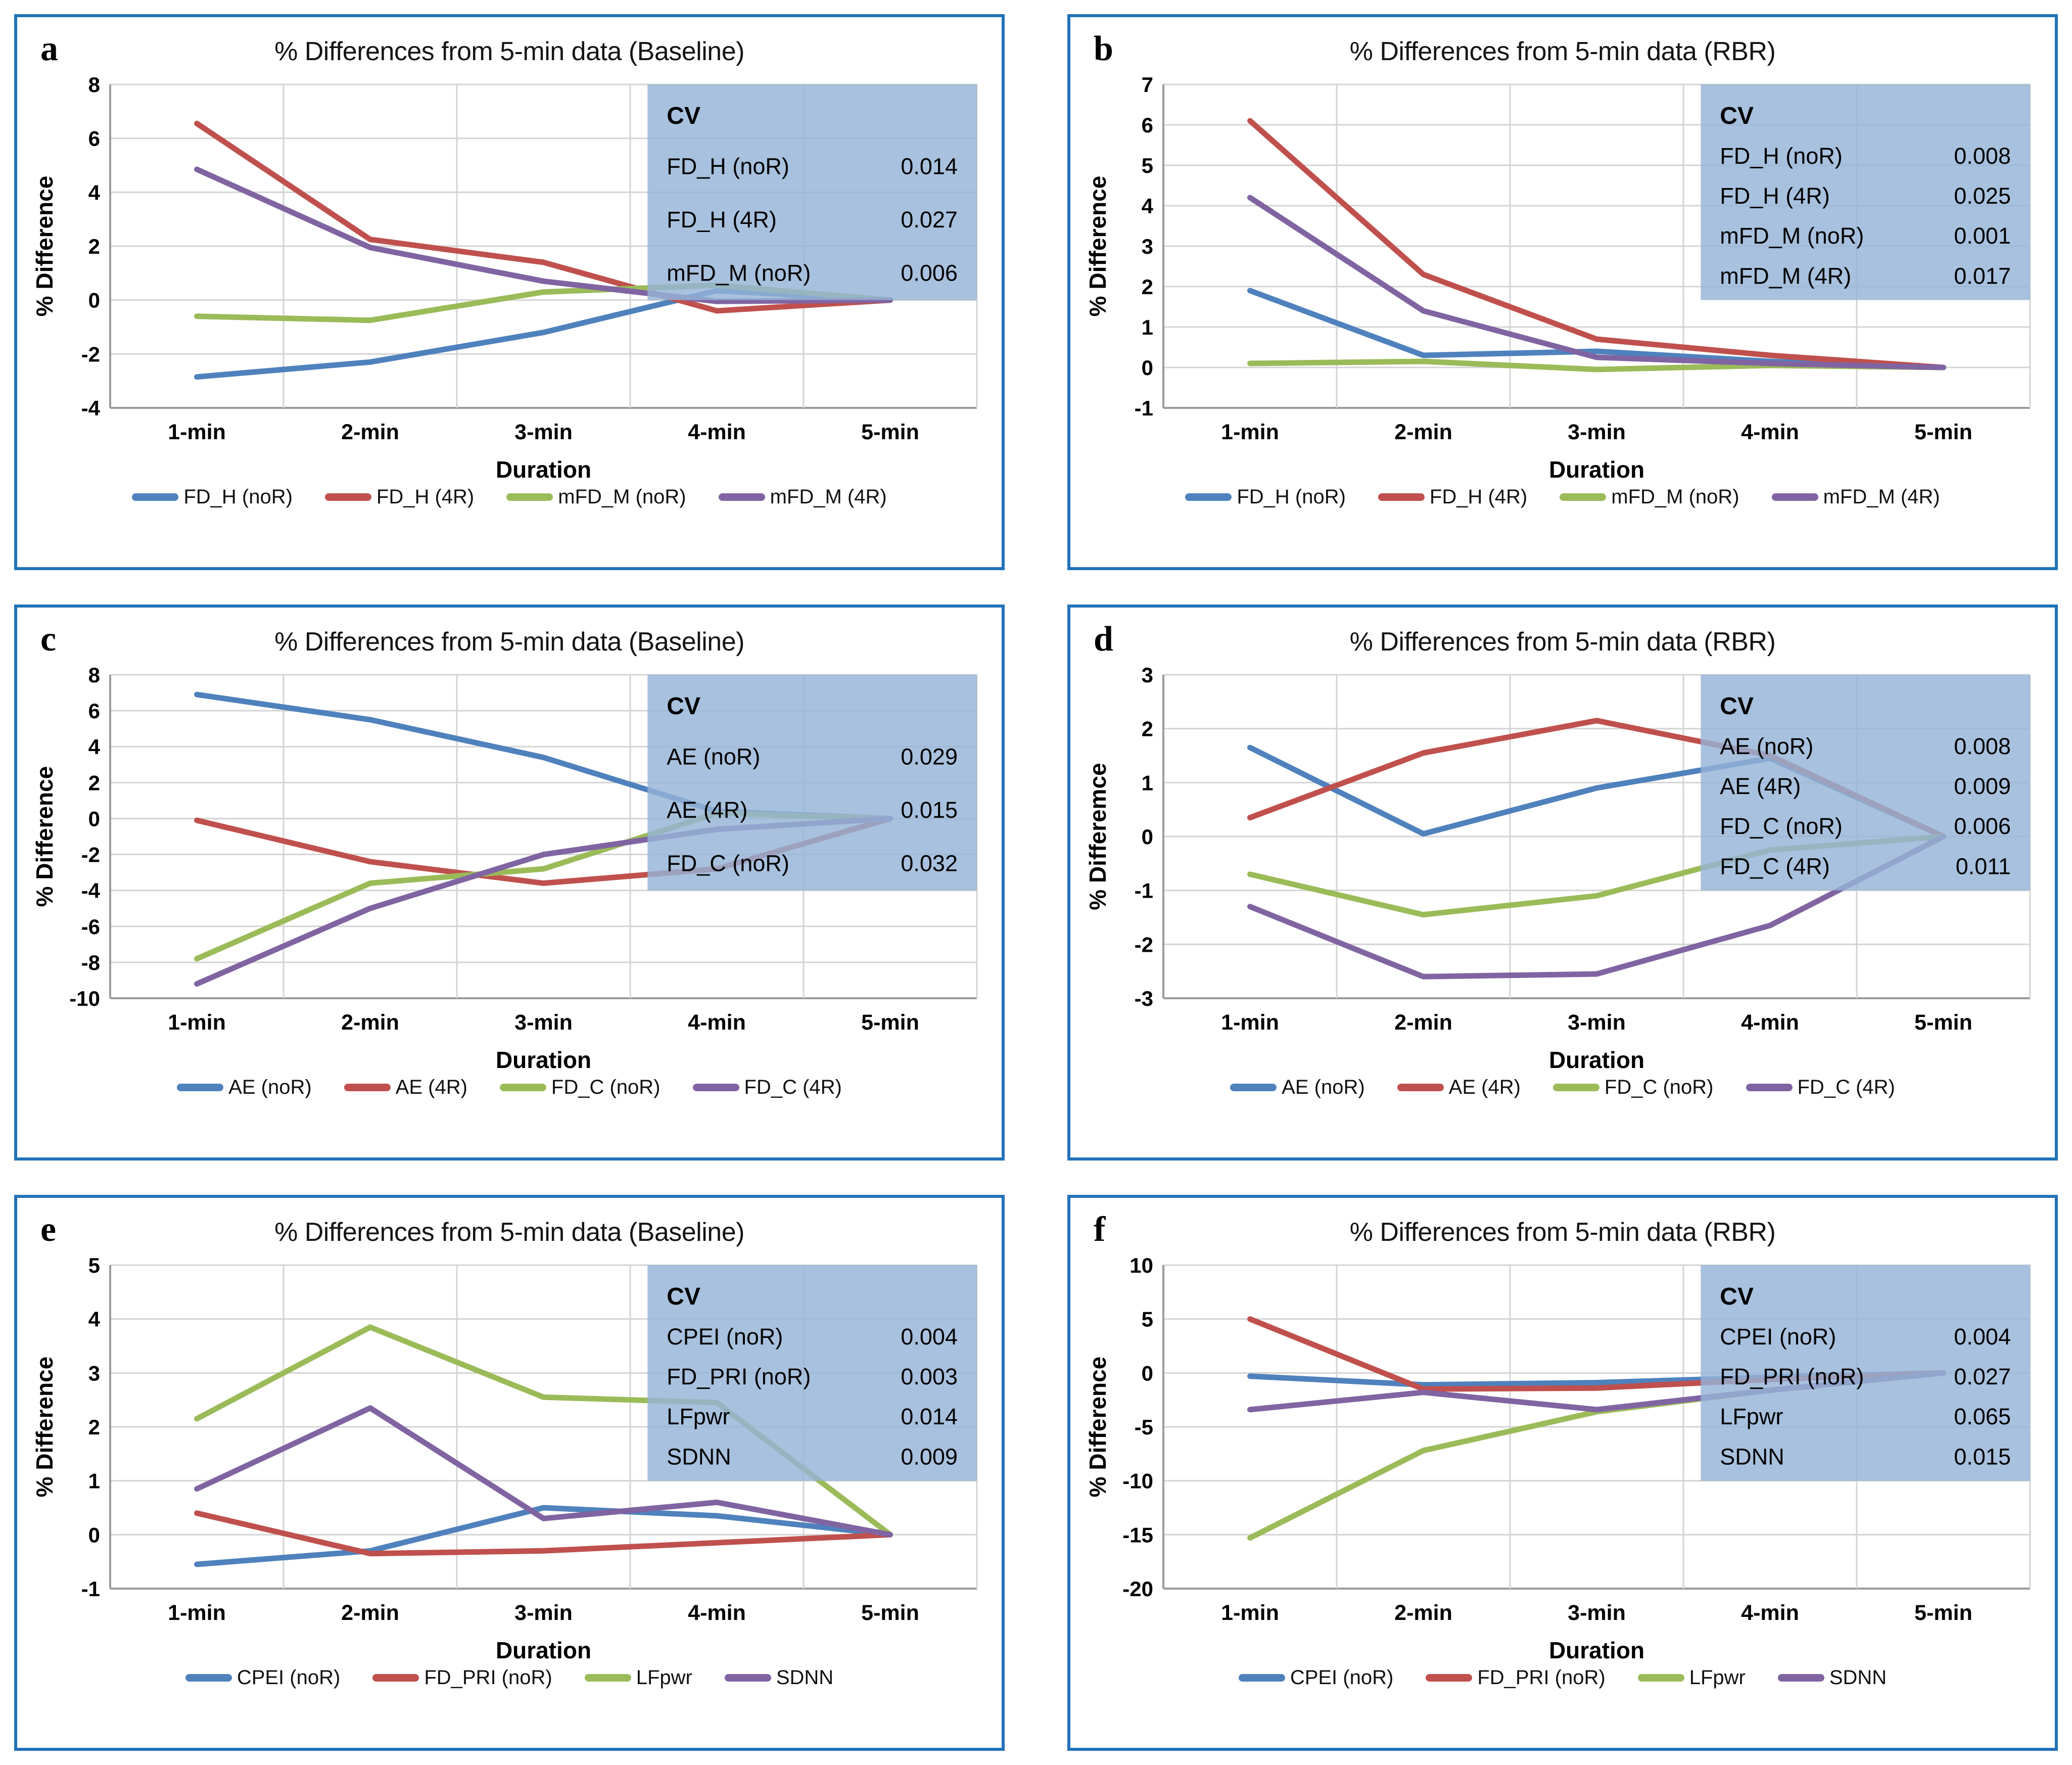 The image size is (2072, 1765). What do you see at coordinates (1865, 783) in the screenshot?
I see `cv-box-d` at bounding box center [1865, 783].